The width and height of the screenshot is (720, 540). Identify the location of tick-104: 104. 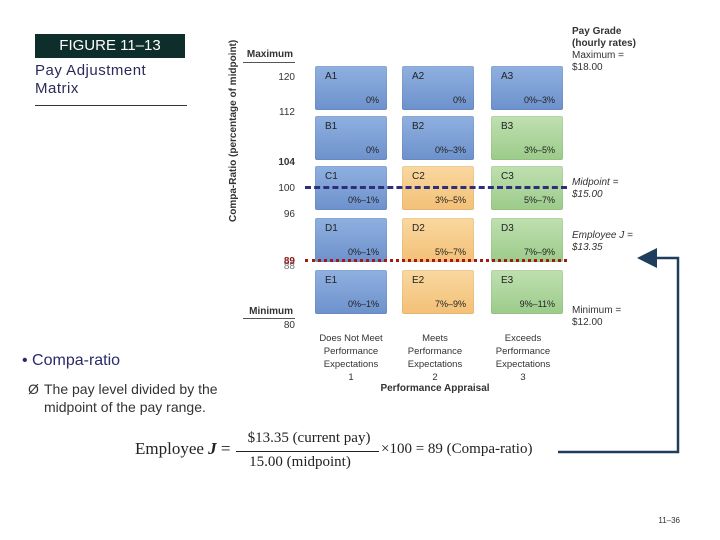
(286, 162).